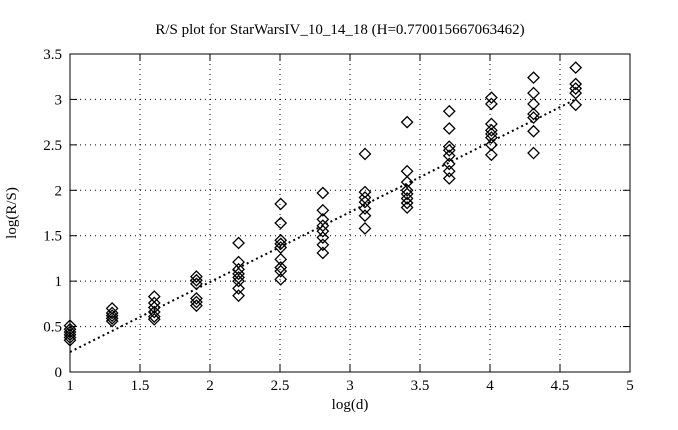  I want to click on x-axis-label: log(d), so click(350, 405).